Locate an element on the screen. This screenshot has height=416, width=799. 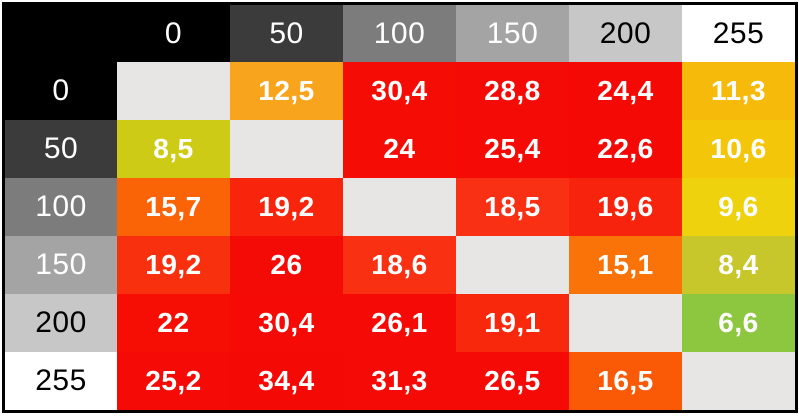
cell-r0-c200: 24,4 is located at coordinates (625, 91).